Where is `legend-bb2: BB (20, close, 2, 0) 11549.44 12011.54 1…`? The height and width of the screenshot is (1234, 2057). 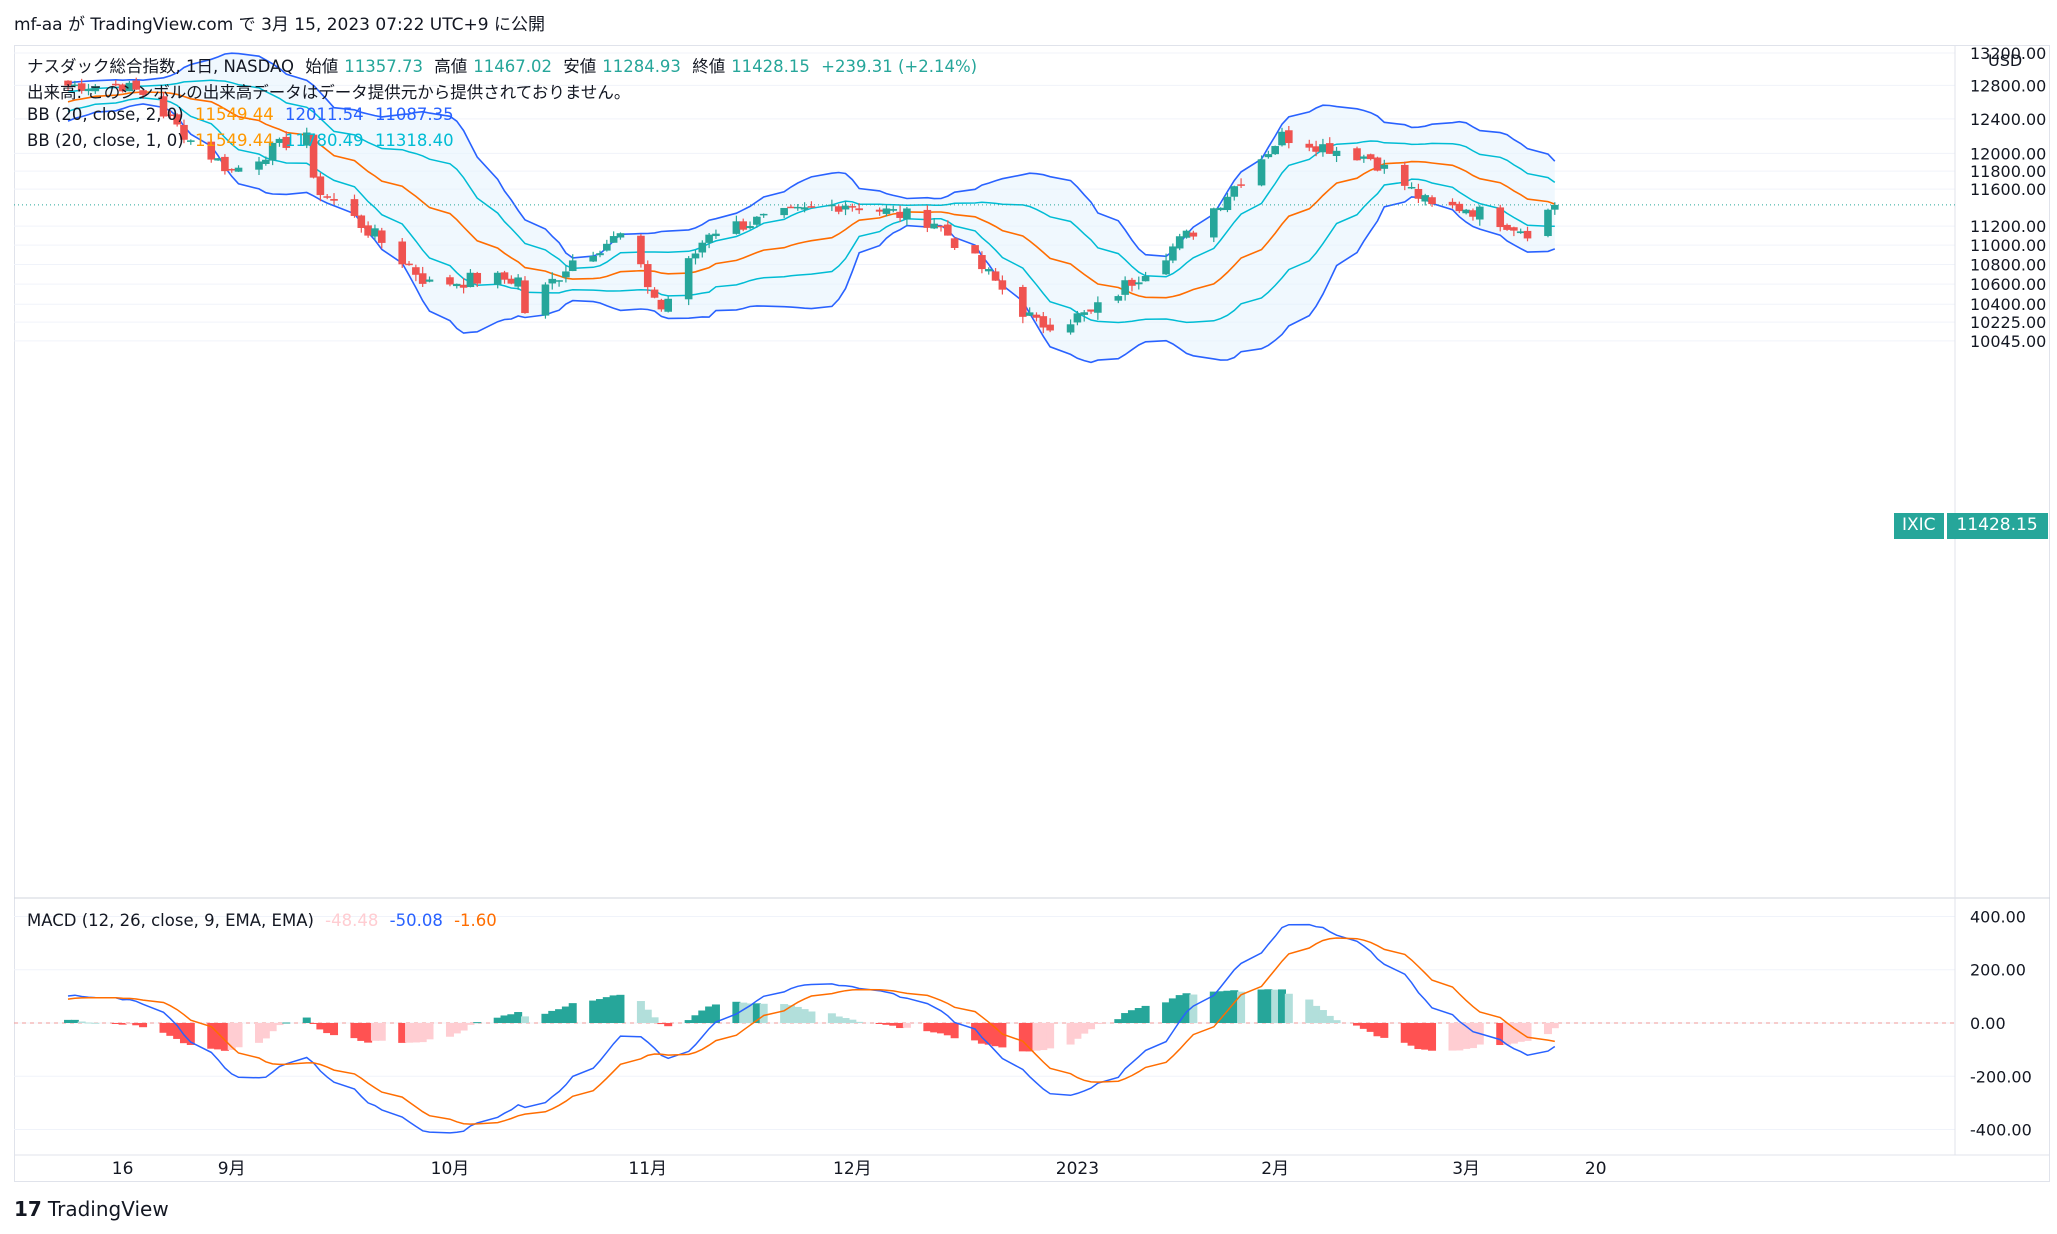
legend-bb2: BB (20, close, 2, 0) 11549.44 12011.54 1… is located at coordinates (243, 114).